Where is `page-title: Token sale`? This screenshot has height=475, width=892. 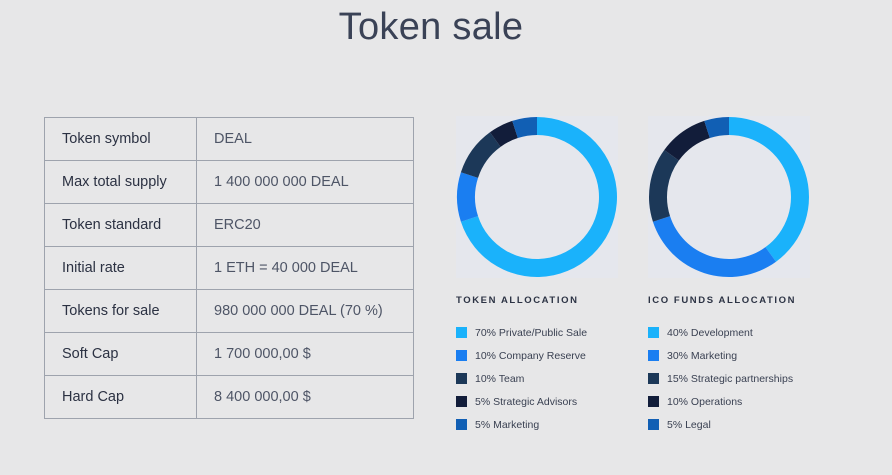 page-title: Token sale is located at coordinates (431, 27).